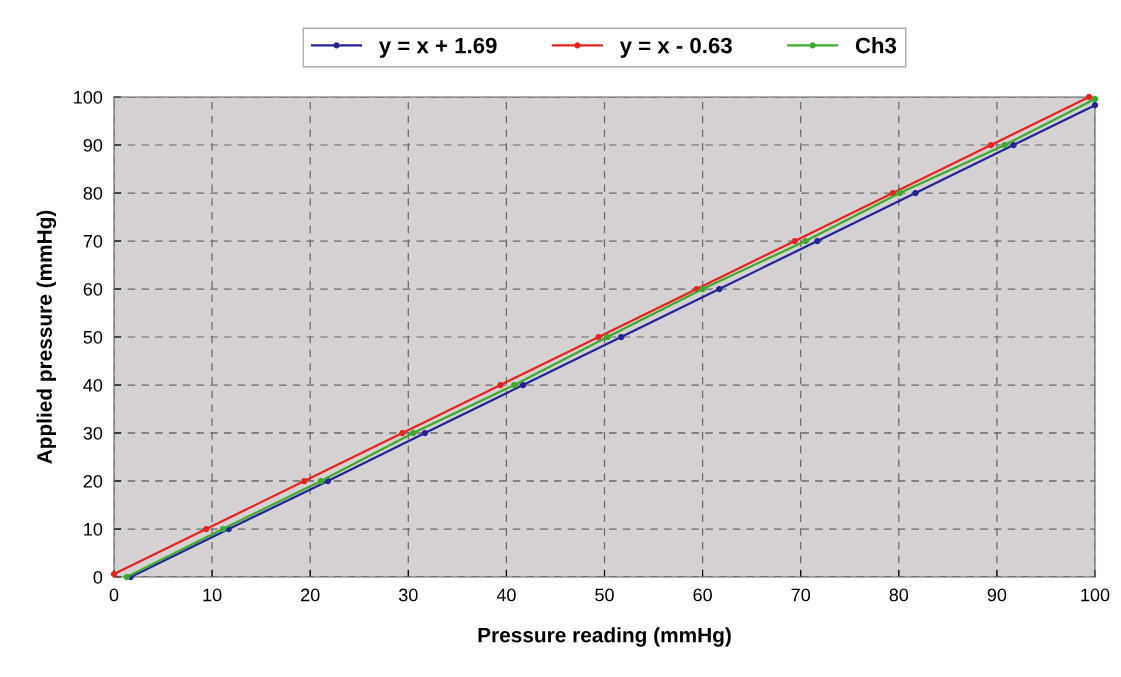  Describe the element at coordinates (1095, 595) in the screenshot. I see `x-tick-label: 100` at that location.